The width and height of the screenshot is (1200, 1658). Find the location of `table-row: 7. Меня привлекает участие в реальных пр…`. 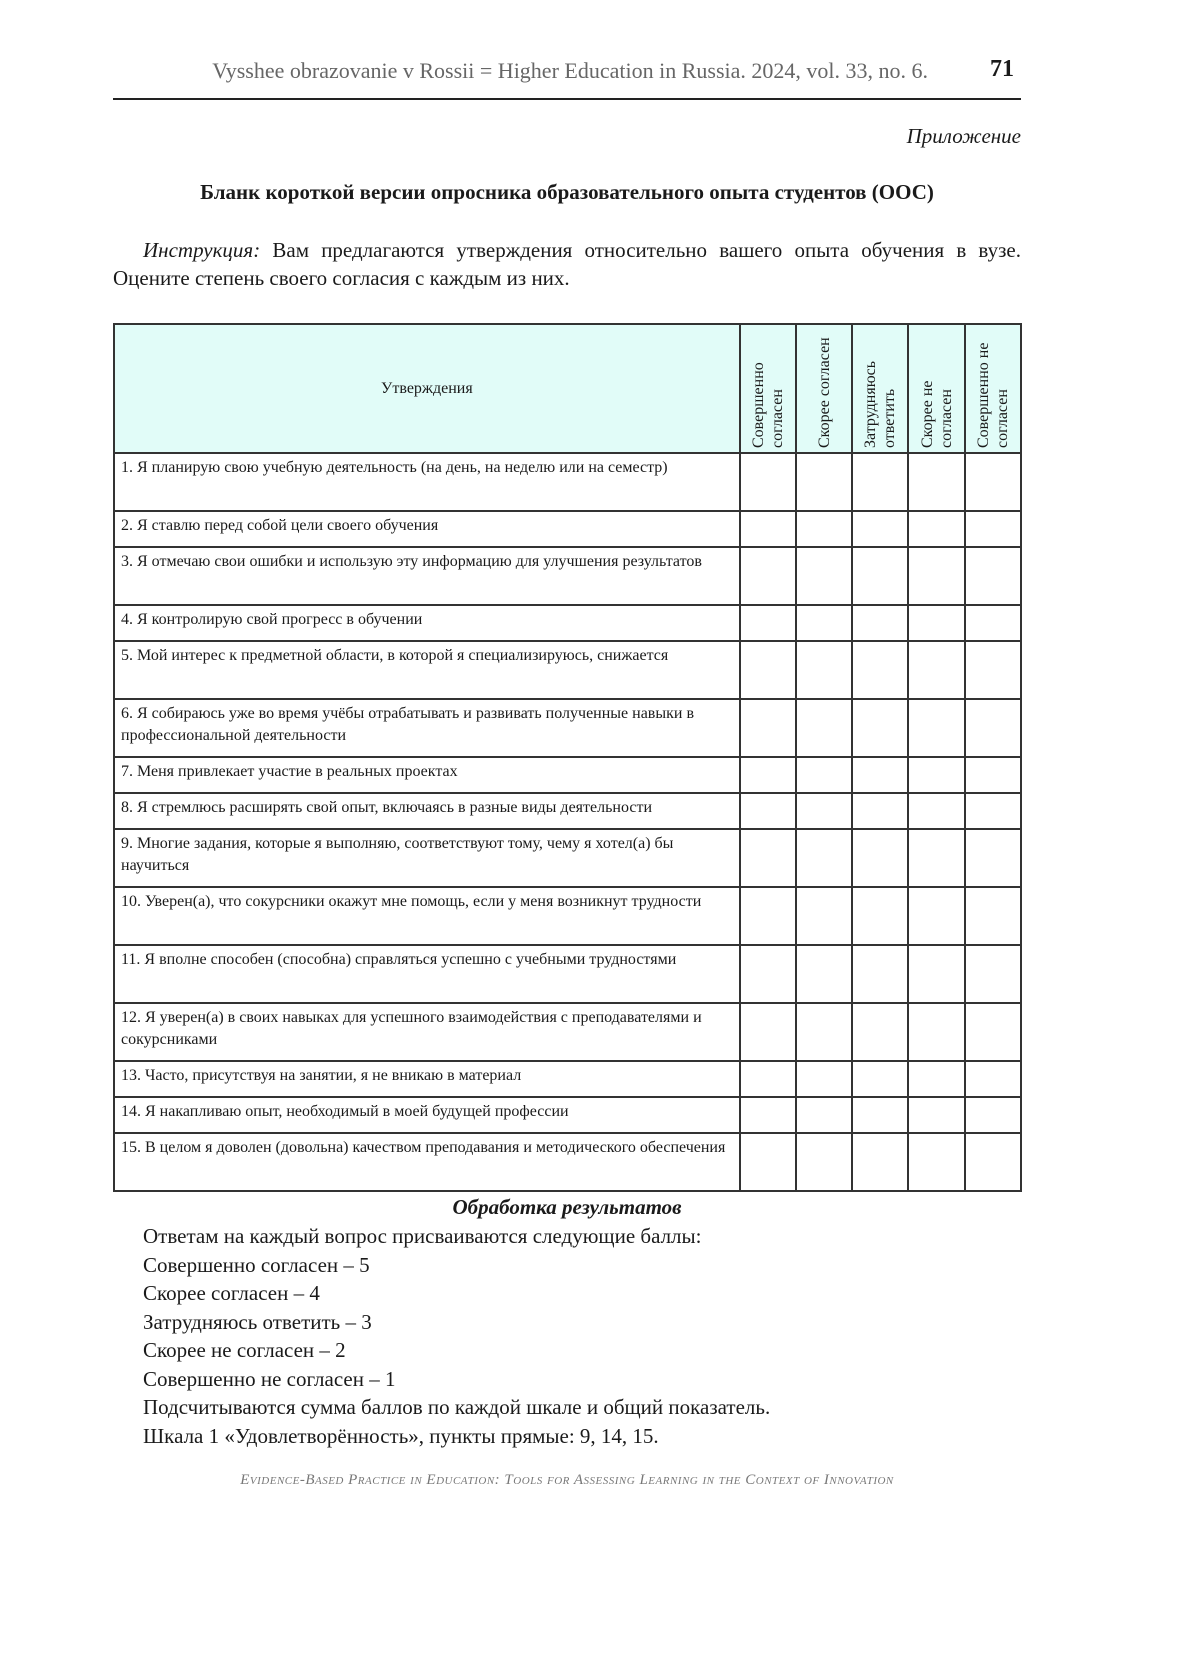

table-row: 7. Меня привлекает участие в реальных пр… is located at coordinates (568, 775).